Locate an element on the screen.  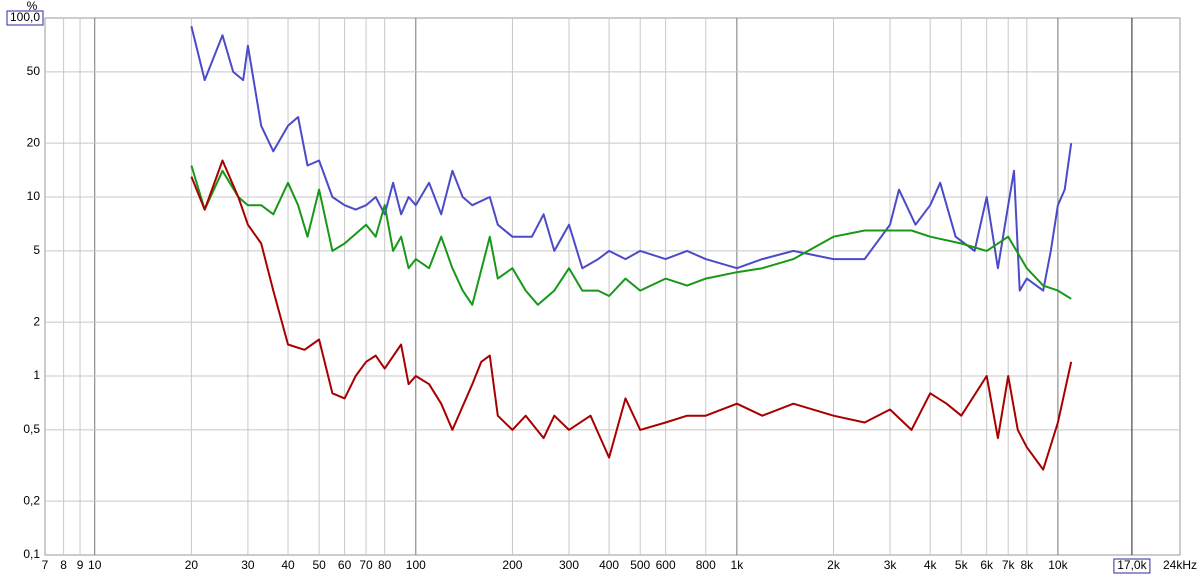
y-tick-label: 20 is located at coordinates (34, 142).